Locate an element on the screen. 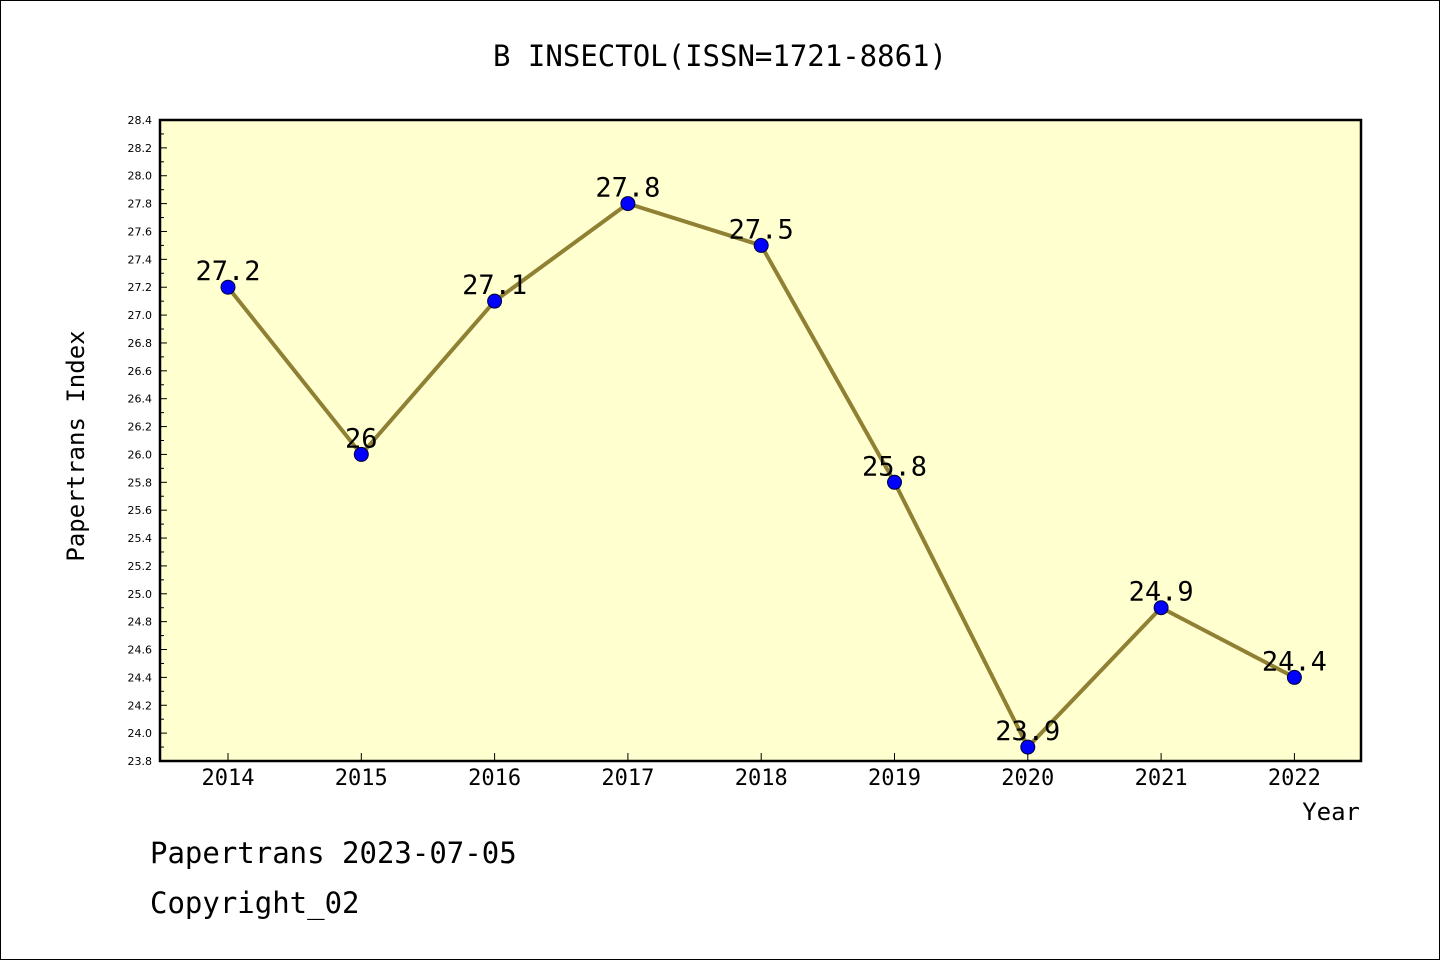 This screenshot has width=1440, height=960. footer-date: Papertrans 2023-07-05 is located at coordinates (333, 853).